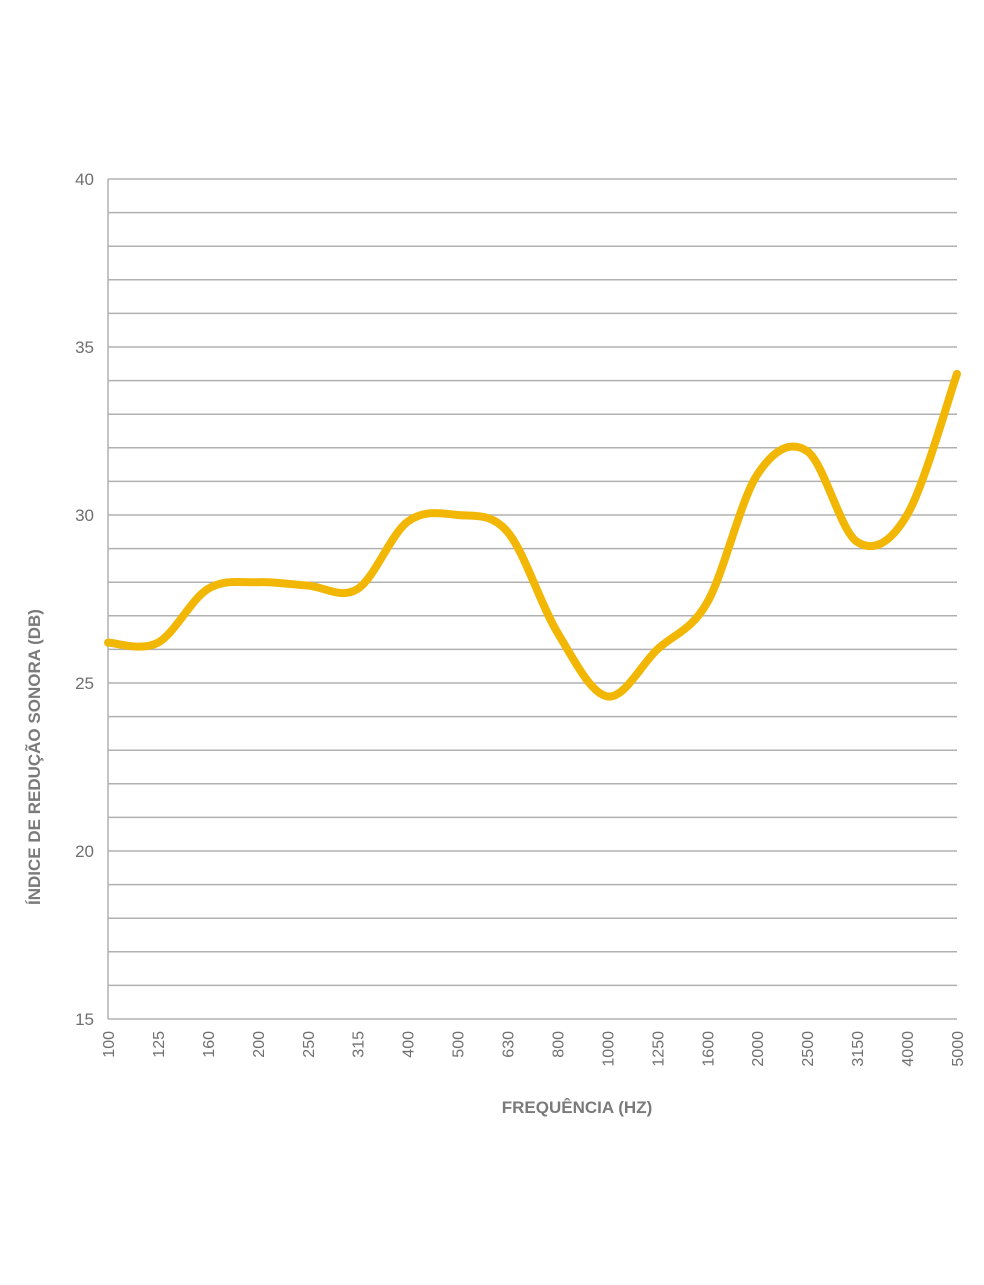 This screenshot has height=1285, width=984. I want to click on x-tick-label: 100, so click(109, 1044).